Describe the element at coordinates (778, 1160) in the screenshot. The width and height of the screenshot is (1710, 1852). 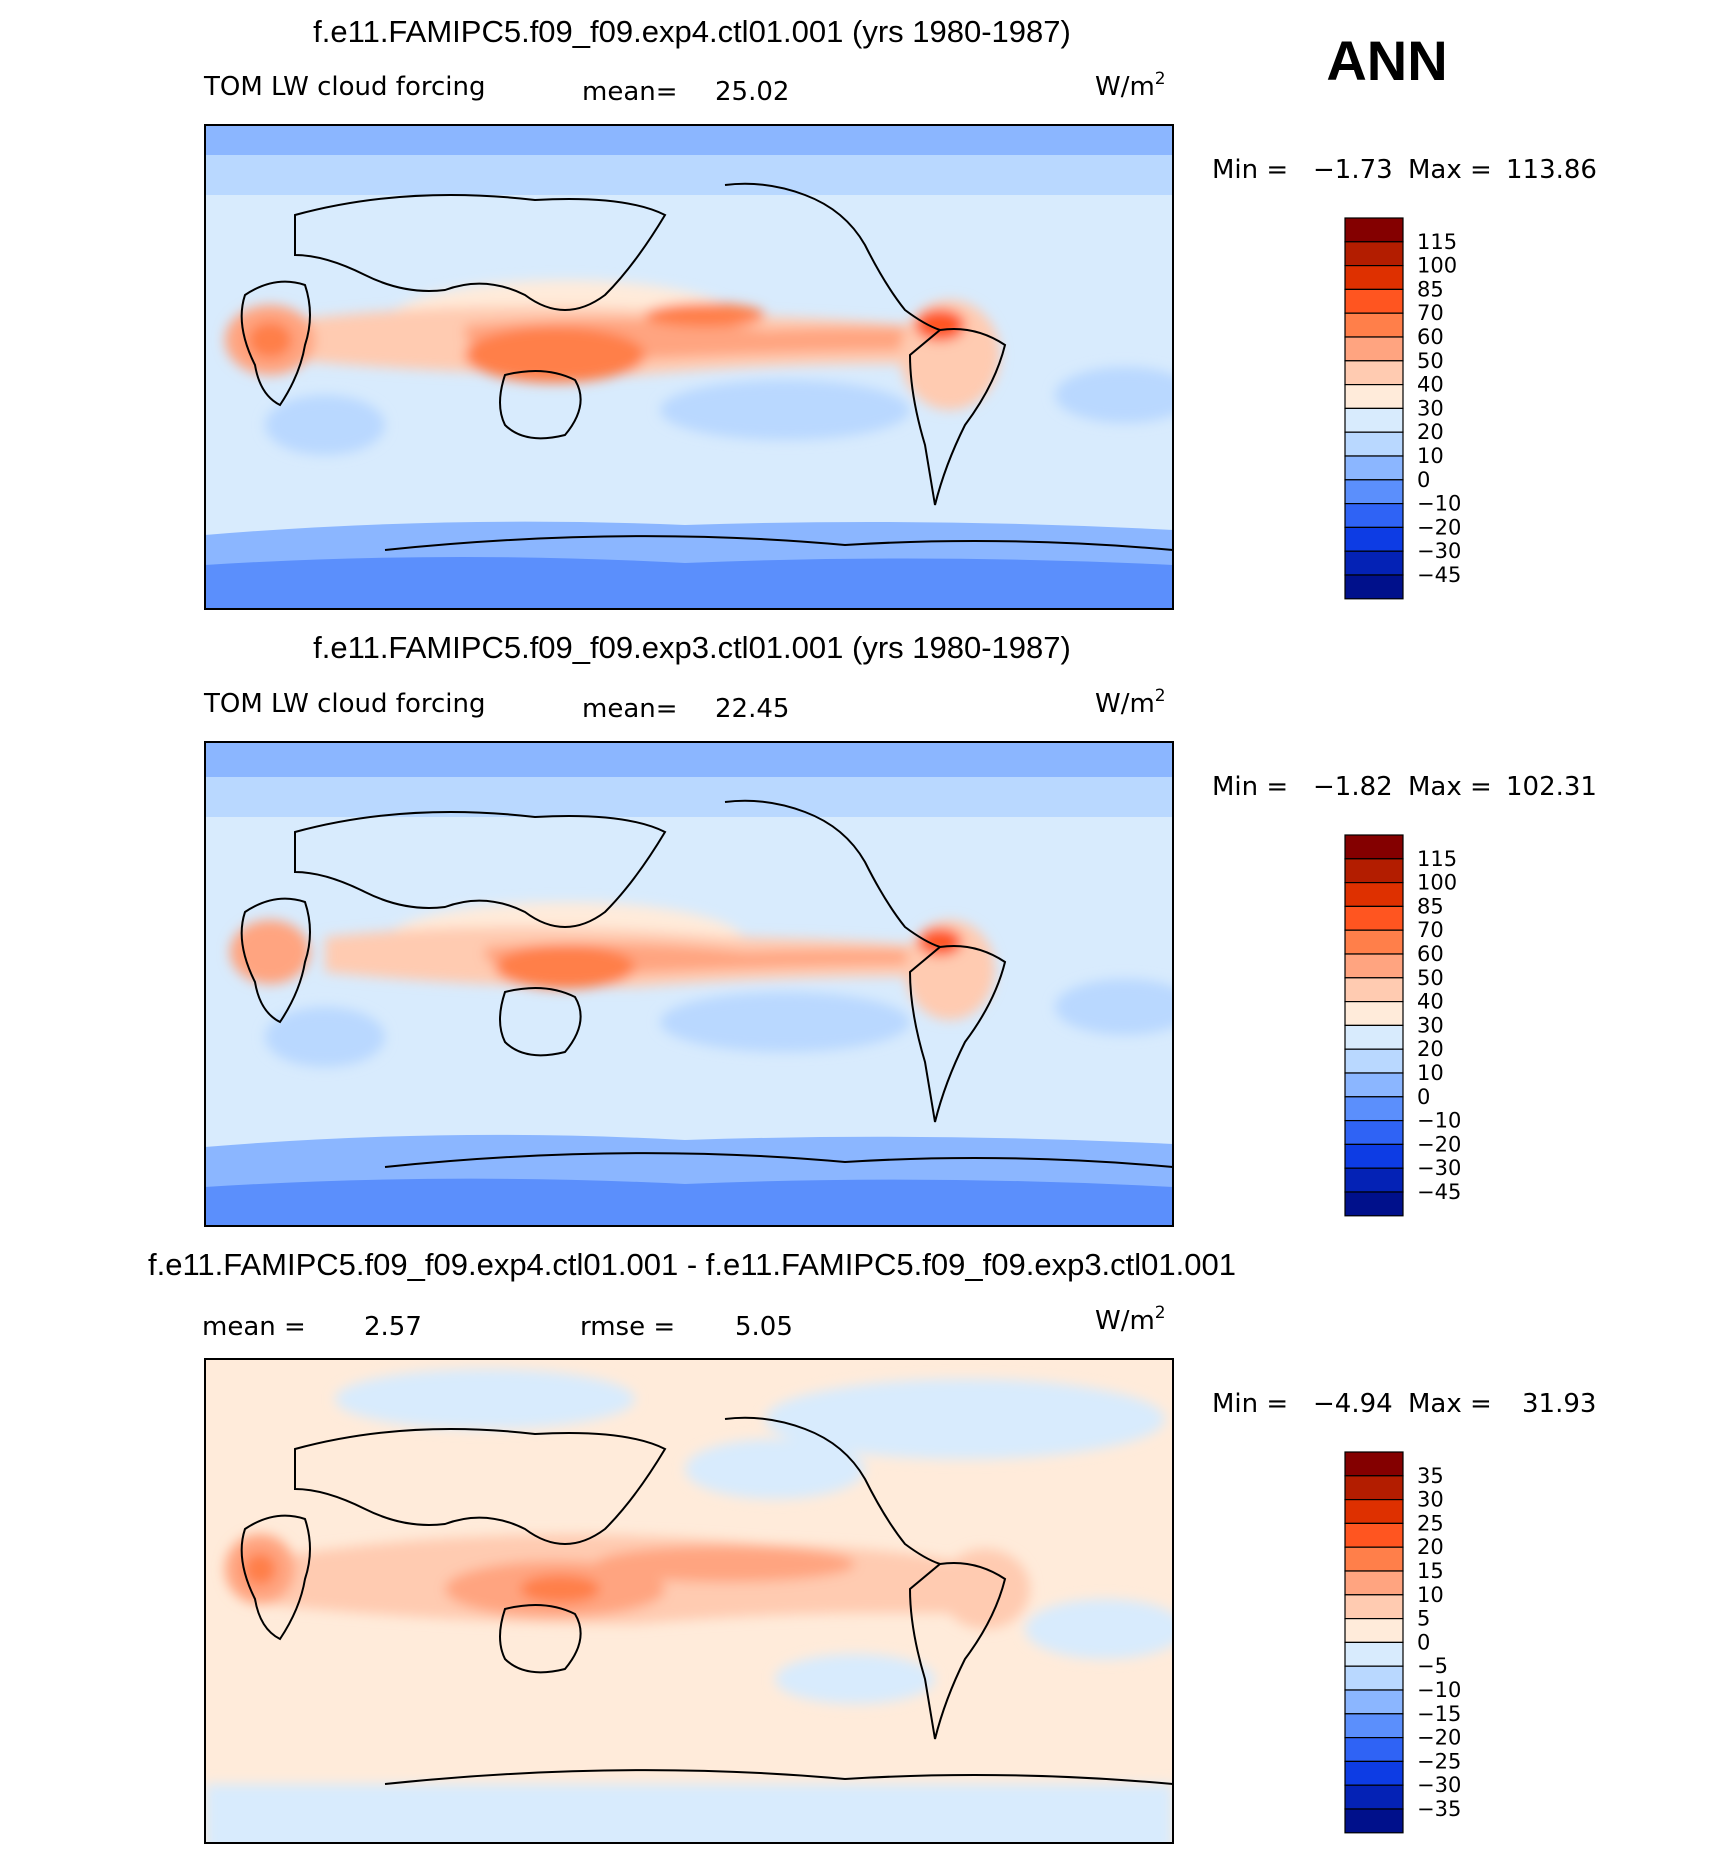
I see `coast-antarctica` at that location.